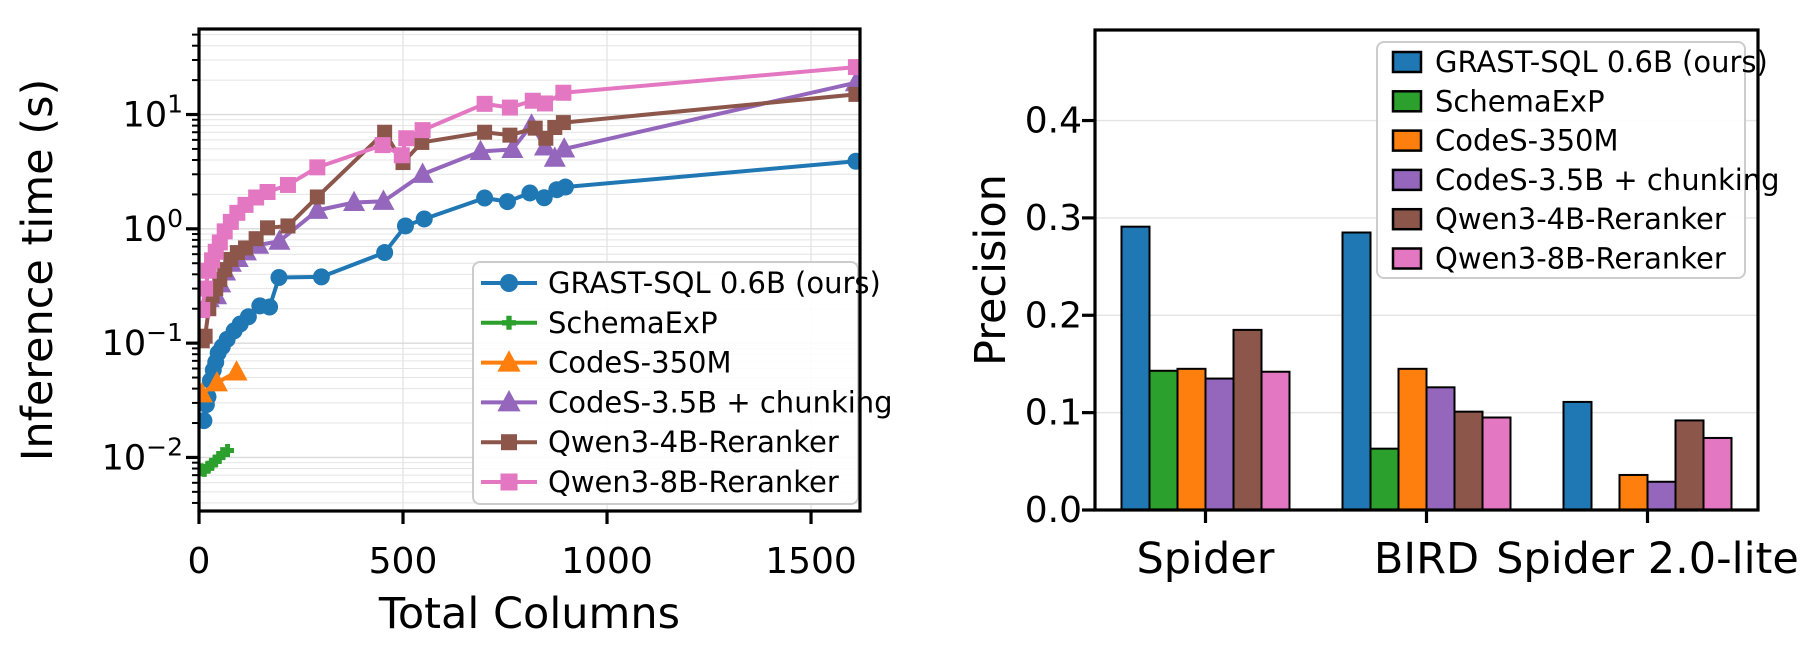 The width and height of the screenshot is (1803, 658). I want to click on bar-Qwen3-8B-Reranker-Spider 2.0-lite, so click(1717, 474).